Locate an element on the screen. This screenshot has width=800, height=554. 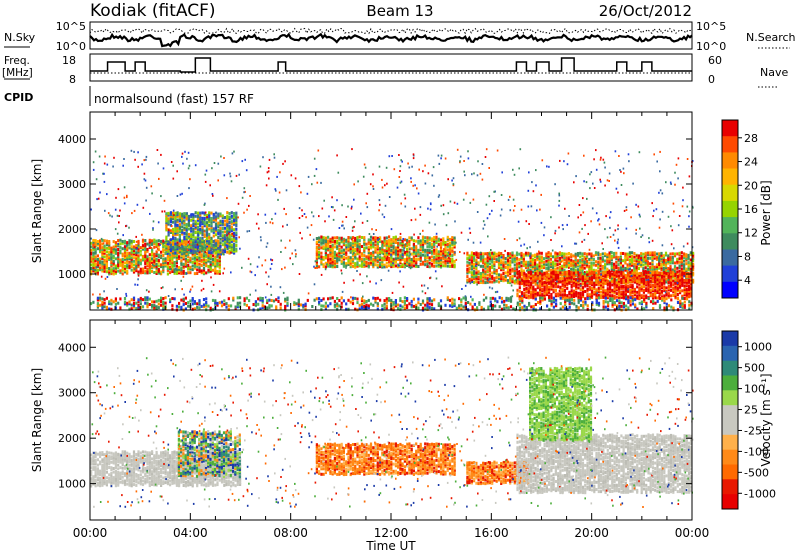
power-colorbar-label: Power [dB] is located at coordinates (766, 212).